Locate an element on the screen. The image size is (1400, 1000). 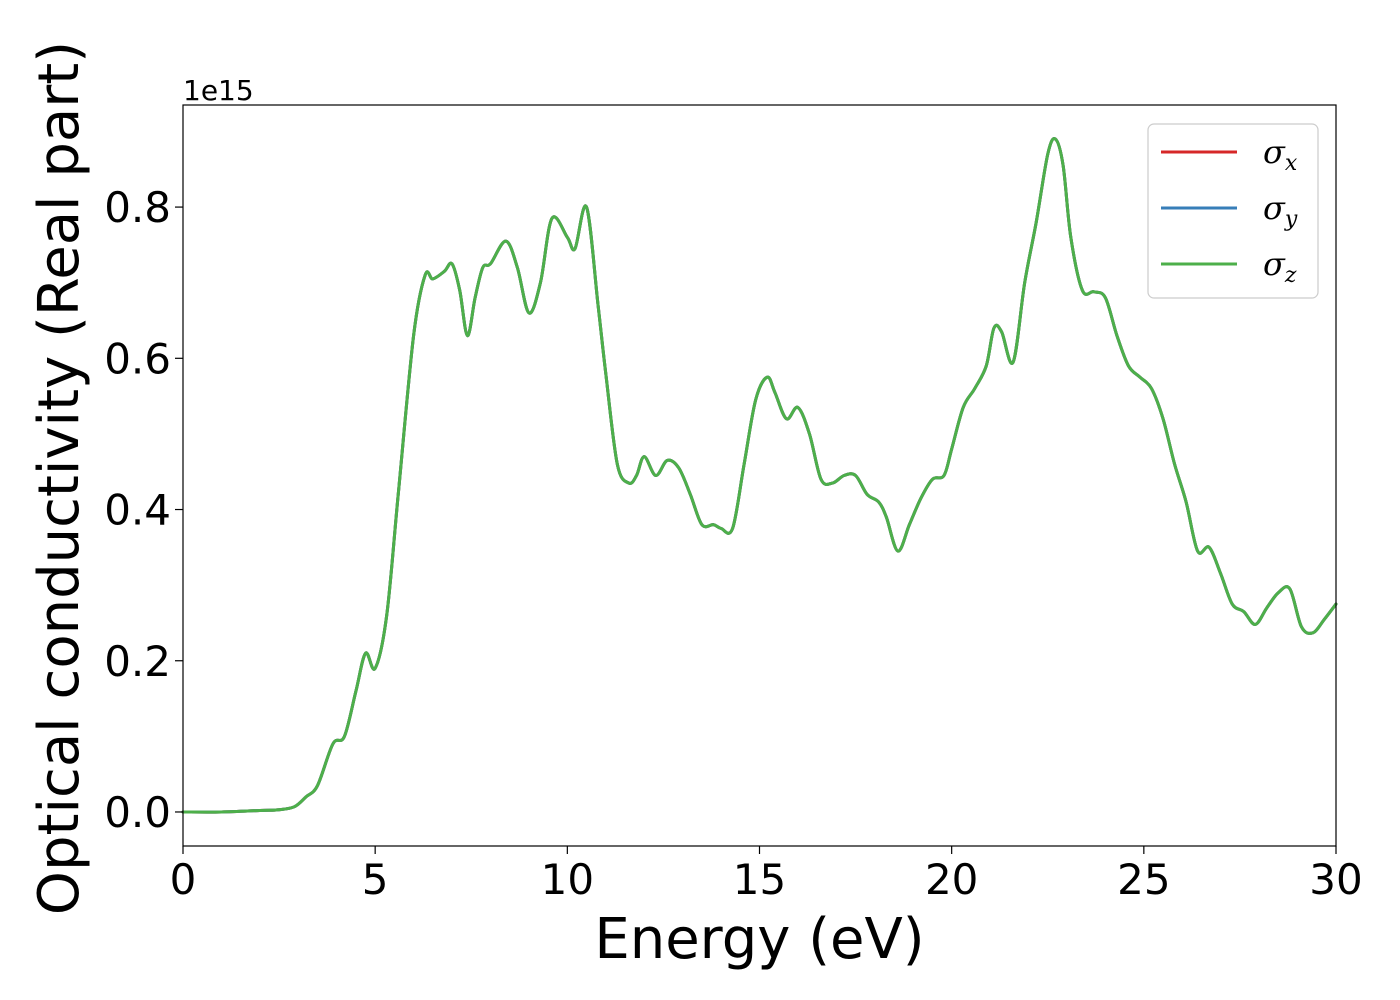
y-tick-label: 0.2 is located at coordinates (137, 661).